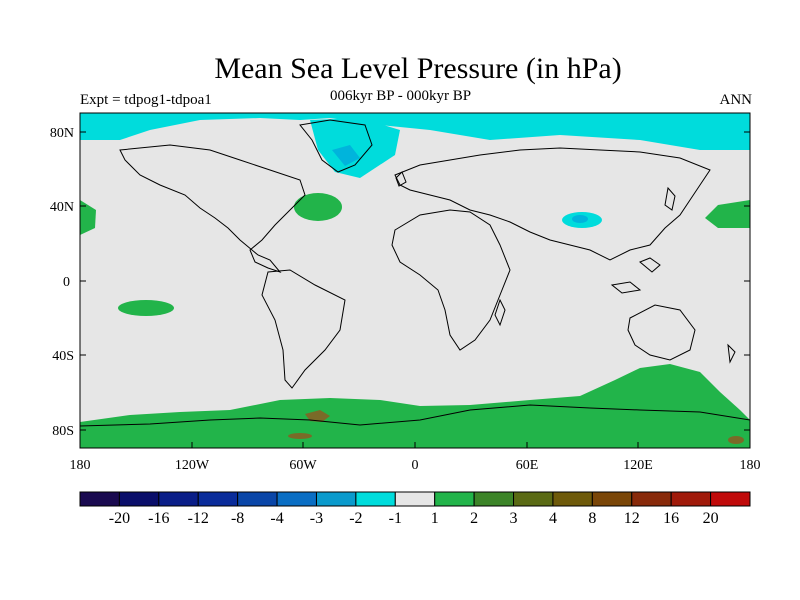 This screenshot has height=600, width=800. Describe the element at coordinates (276, 518) in the screenshot. I see `colorbar-label: -4` at that location.